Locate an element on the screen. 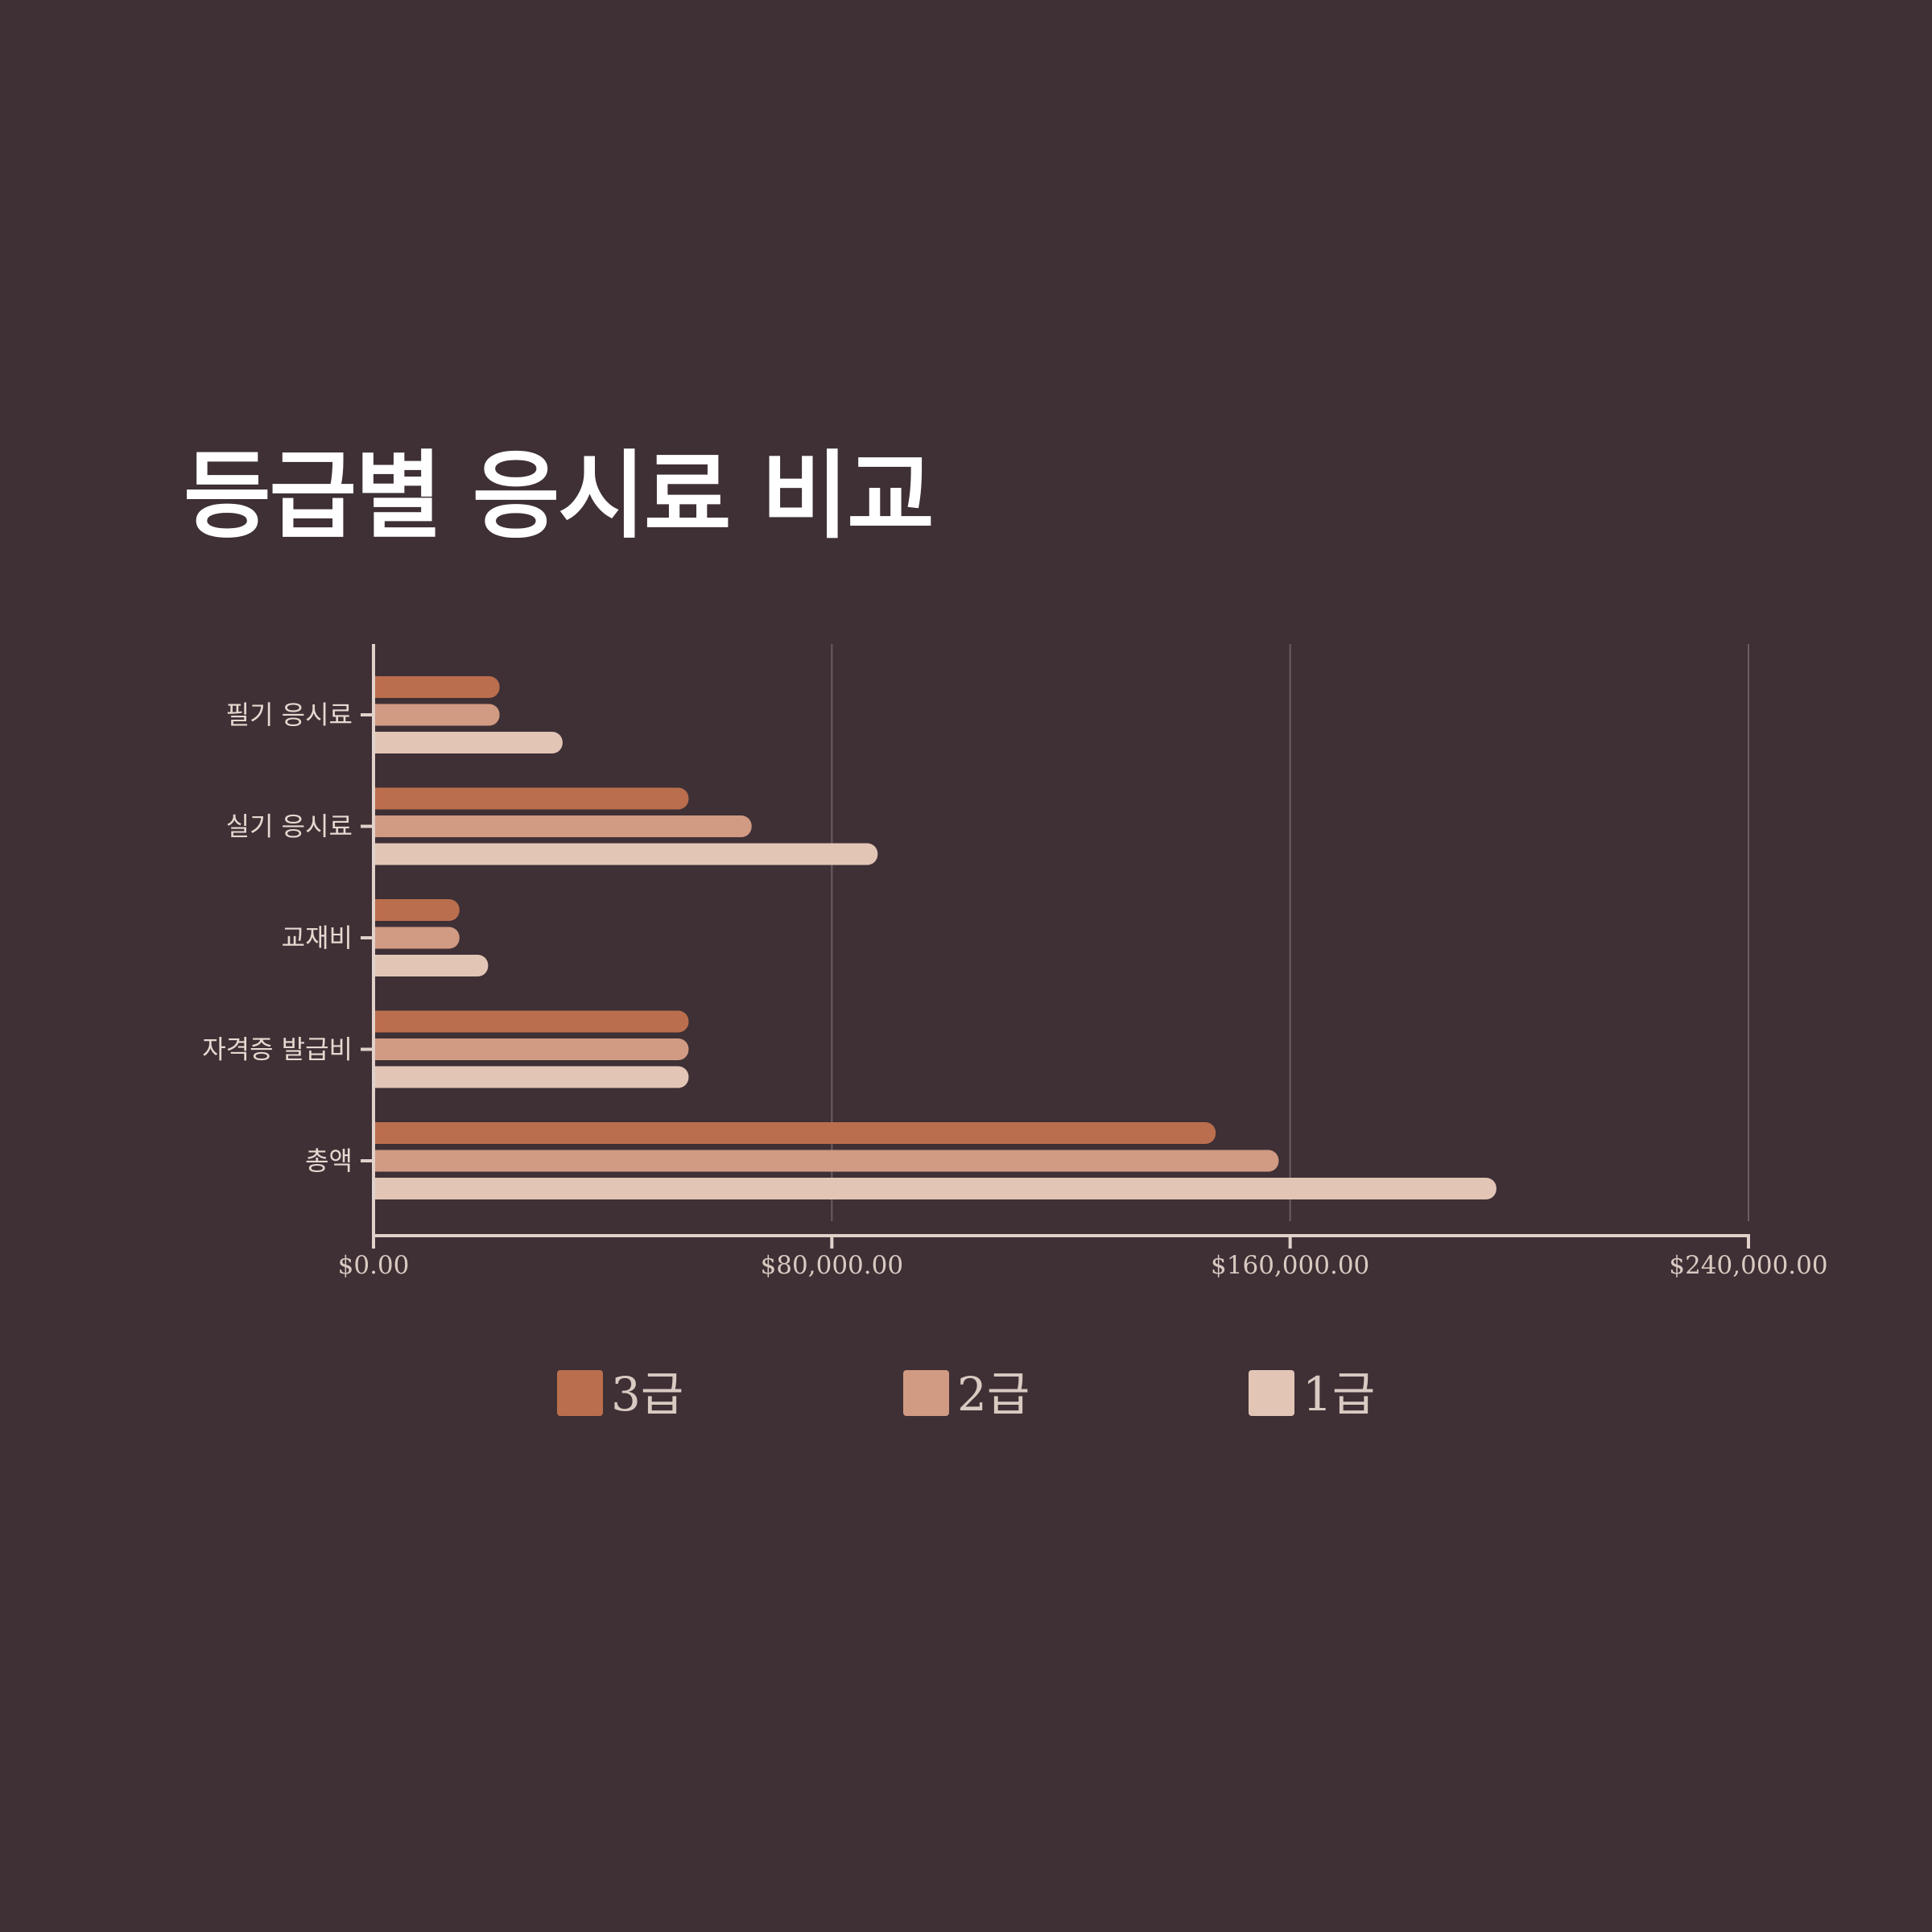 This screenshot has height=1932, width=1932. x-tick-label: $240,000.00 is located at coordinates (1748, 1265).